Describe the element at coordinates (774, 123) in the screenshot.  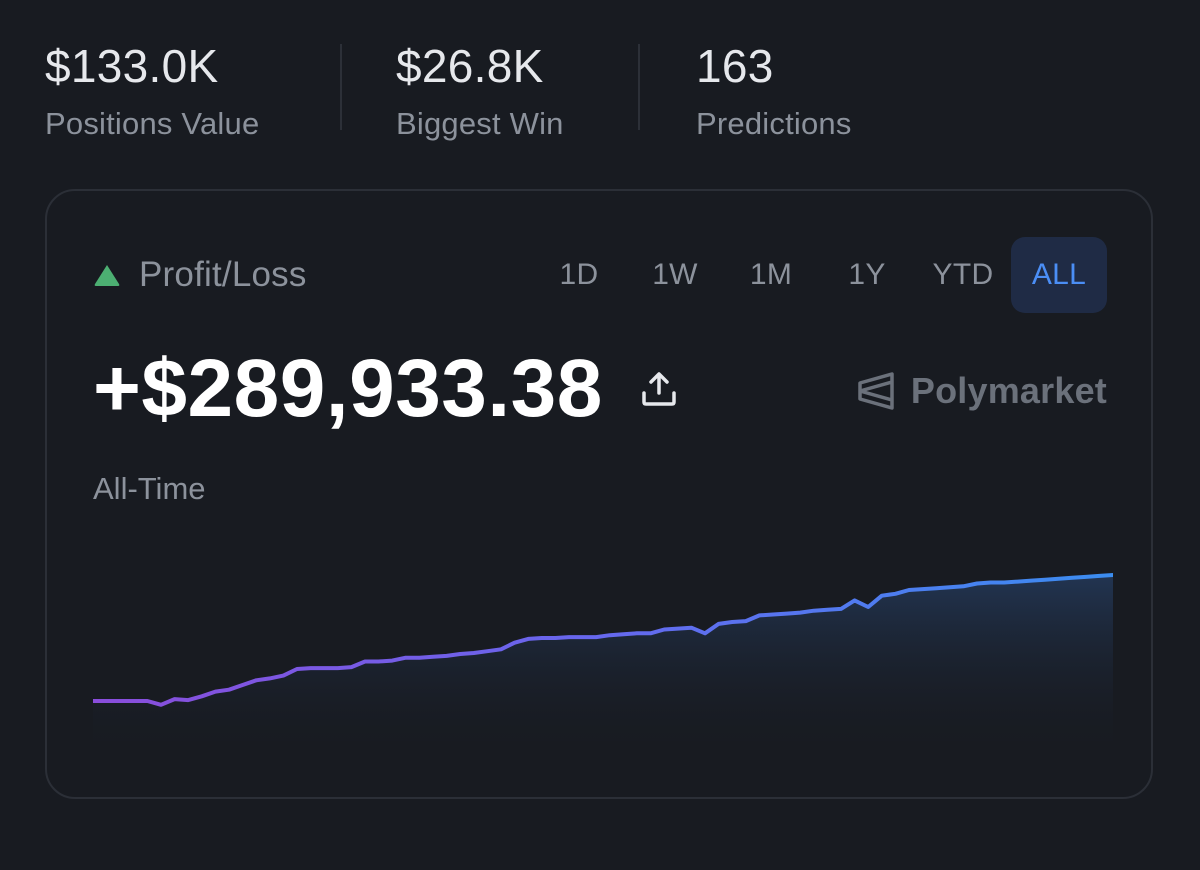
I see `stat-label: Predictions` at that location.